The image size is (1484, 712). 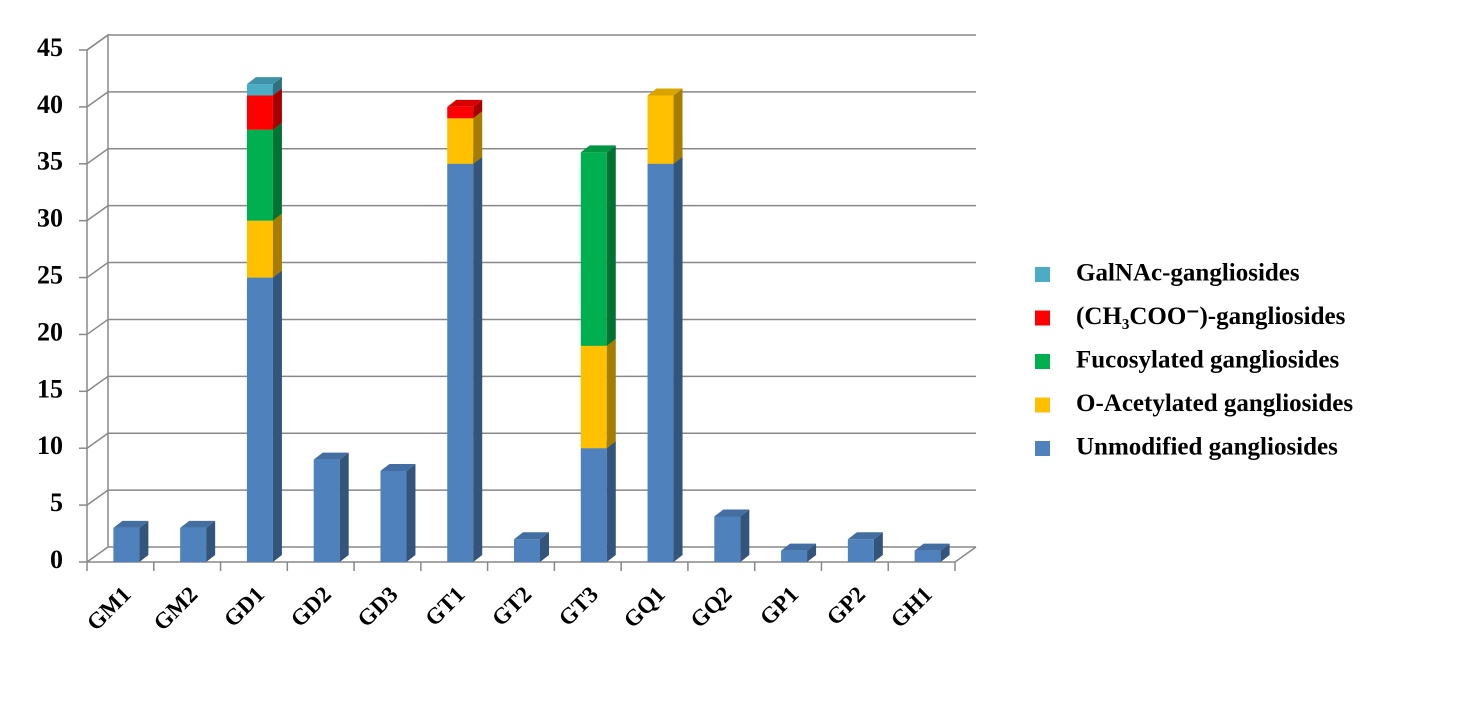 What do you see at coordinates (244, 607) in the screenshot?
I see `x-tick-label: GD1` at bounding box center [244, 607].